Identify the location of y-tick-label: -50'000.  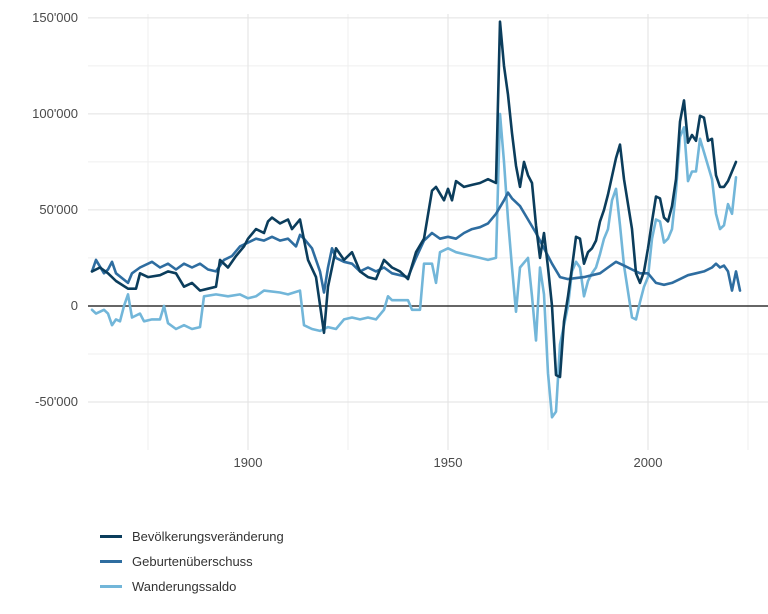
(56, 401).